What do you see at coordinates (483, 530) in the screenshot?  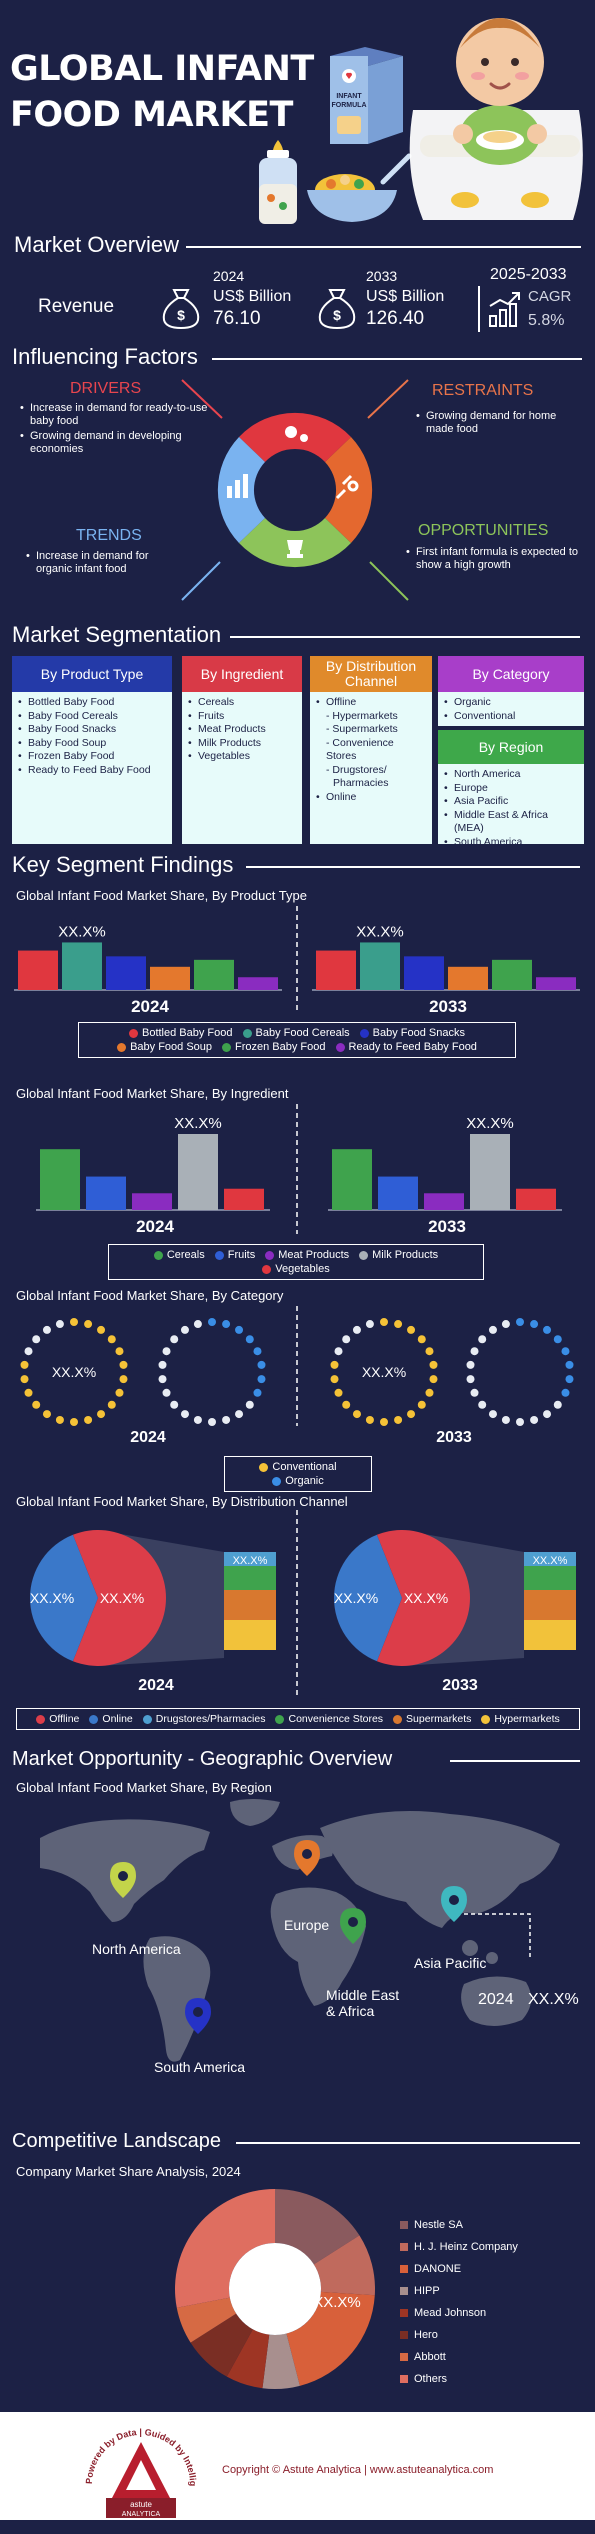 I see `opportunities-label: OPPORTUNITIES` at bounding box center [483, 530].